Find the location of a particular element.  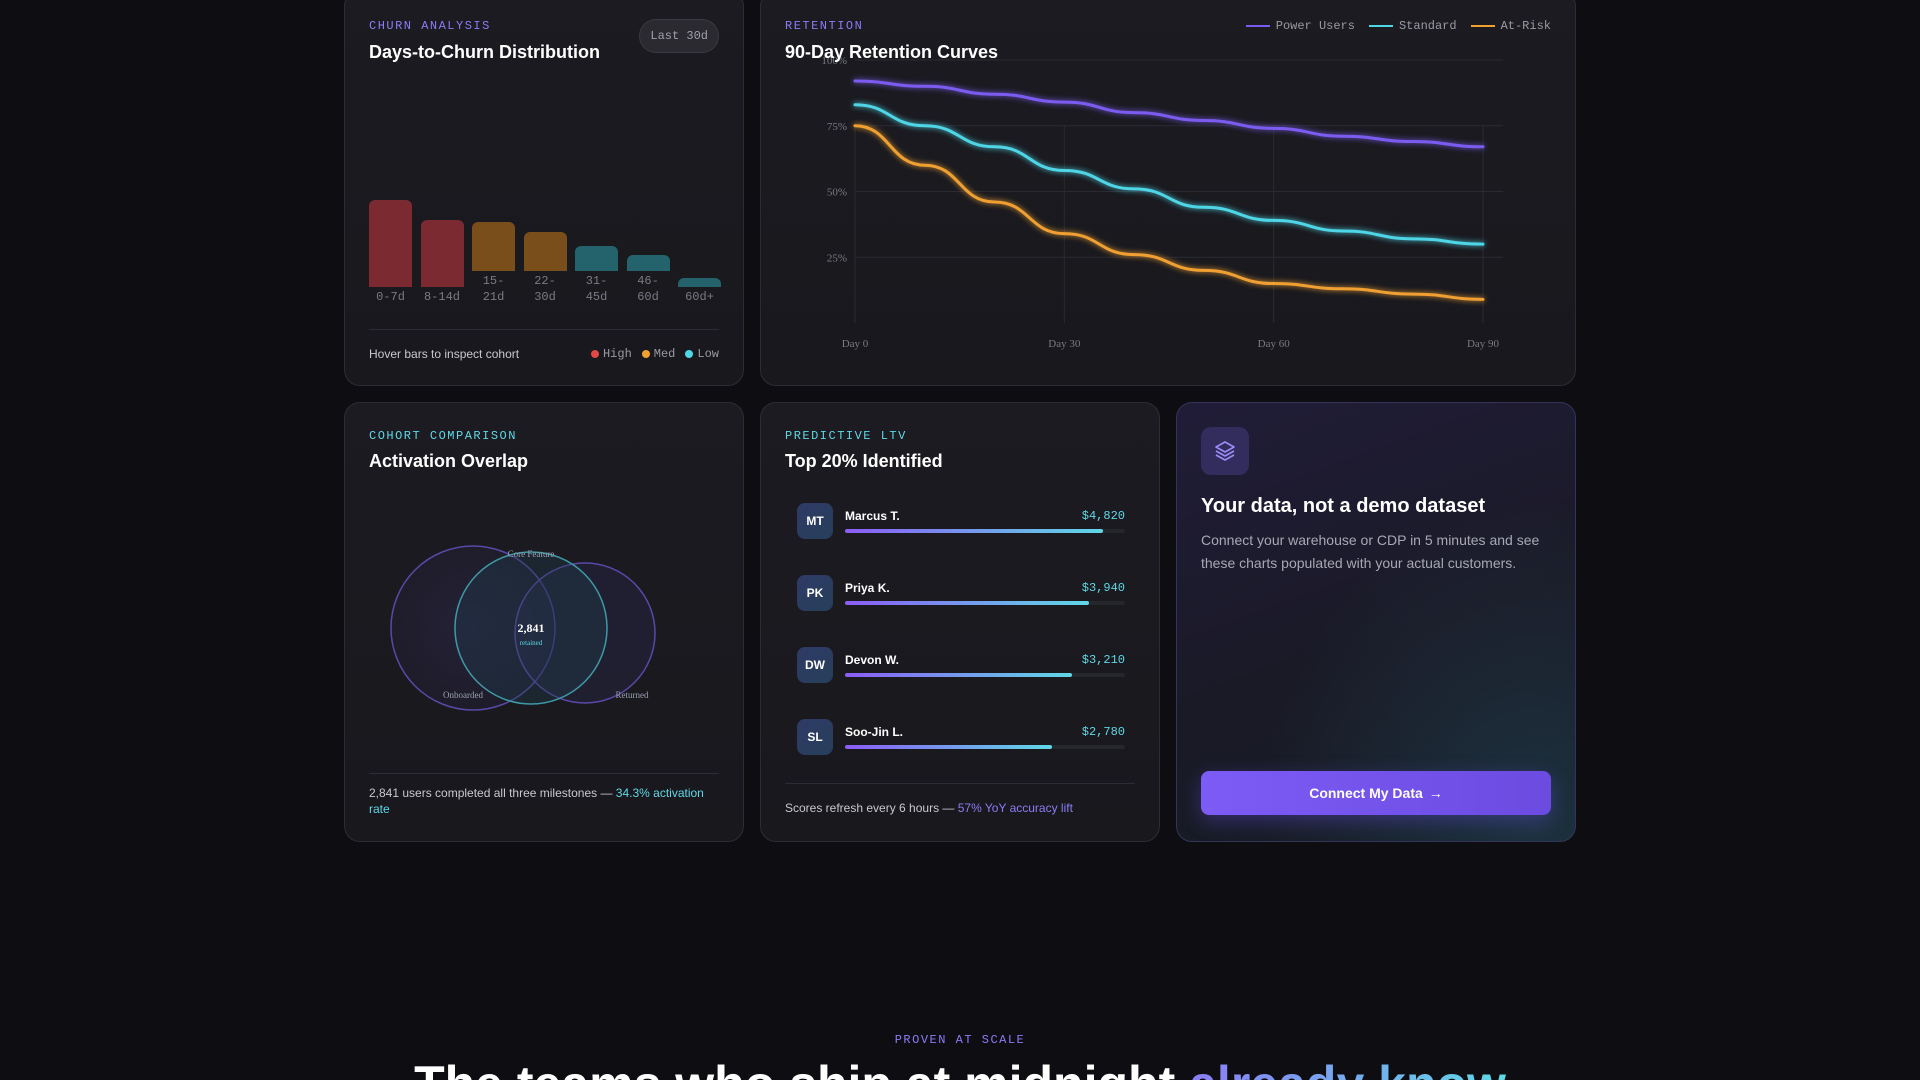

ltv-eyebrow: PREDICTIVE LTV is located at coordinates (846, 436).